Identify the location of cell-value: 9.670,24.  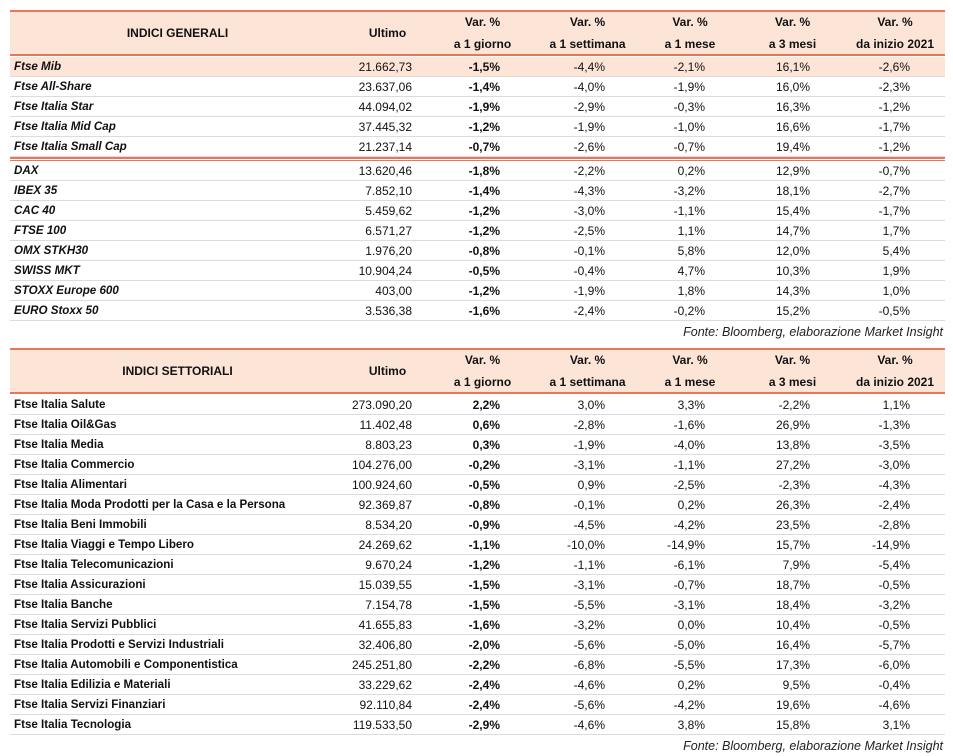
(388, 565).